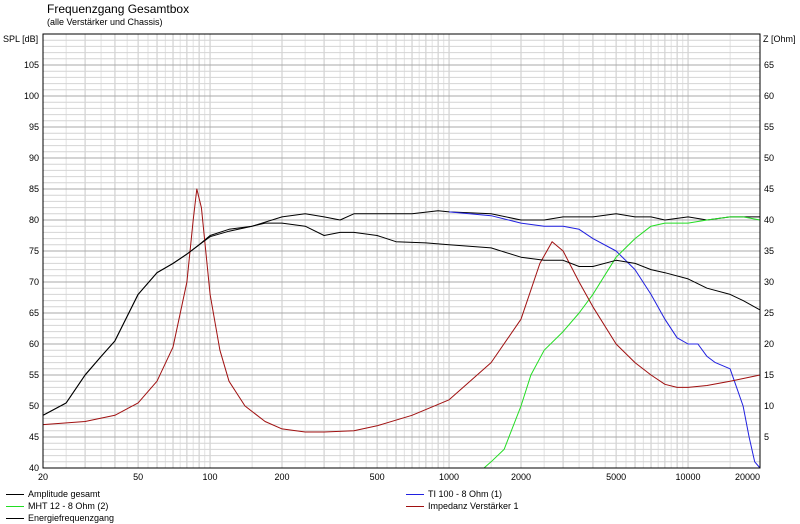 The image size is (800, 524). What do you see at coordinates (281, 477) in the screenshot?
I see `x-tick-label: 200` at bounding box center [281, 477].